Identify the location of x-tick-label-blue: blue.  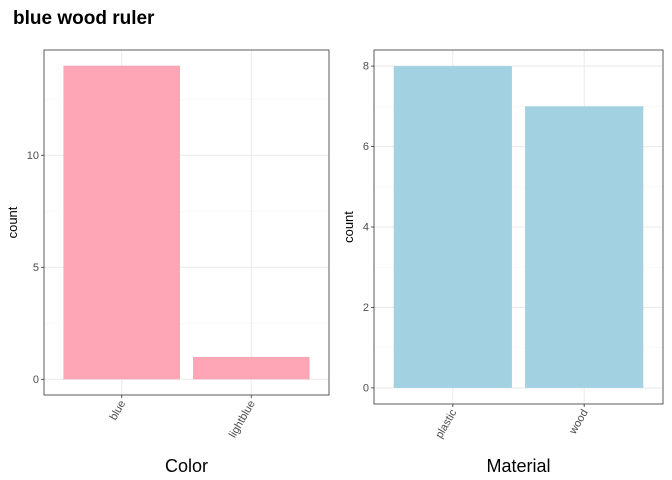
(118, 411).